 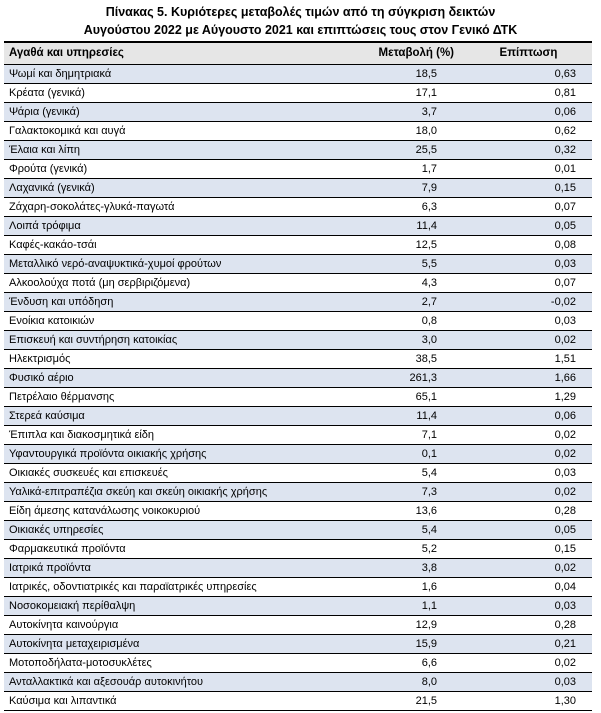 What do you see at coordinates (526, 226) in the screenshot?
I see `row-impact-cell: 0,05` at bounding box center [526, 226].